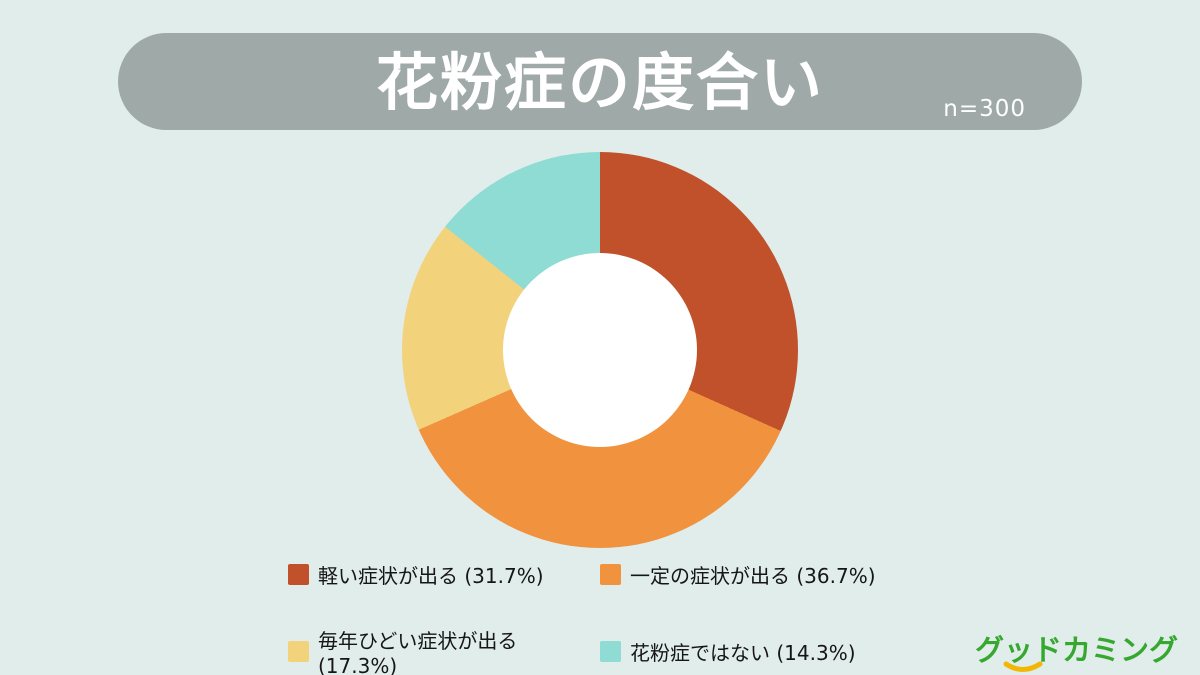  What do you see at coordinates (418, 652) in the screenshot?
I see `legend-label: 毎年ひどい症状が出る (17.3%)` at bounding box center [418, 652].